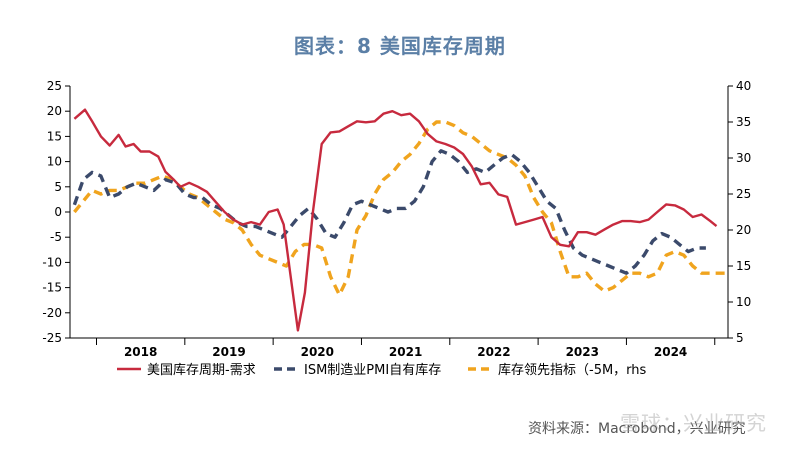 Image resolution: width=800 pixels, height=450 pixels. Describe the element at coordinates (743, 122) in the screenshot. I see `right-tick-label: 35` at that location.